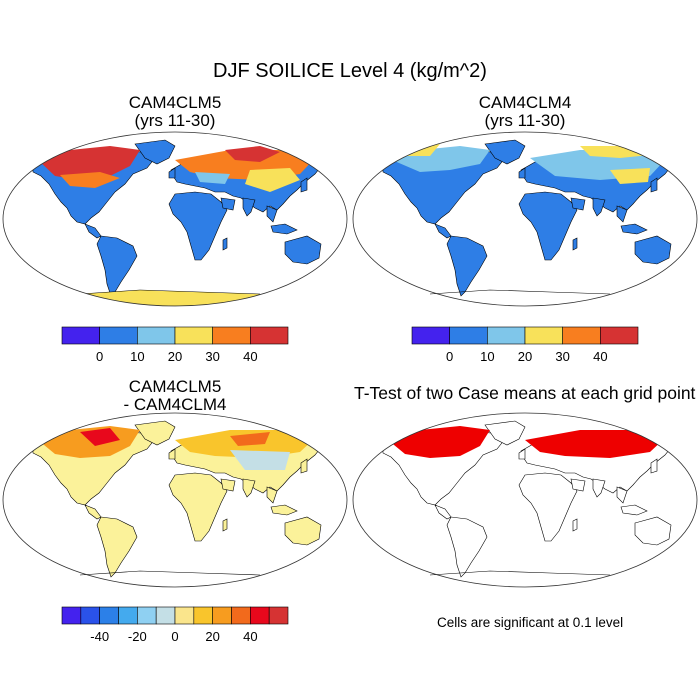 The width and height of the screenshot is (700, 700). What do you see at coordinates (212, 178) in the screenshot?
I see `mid-low-soilice-region` at bounding box center [212, 178].